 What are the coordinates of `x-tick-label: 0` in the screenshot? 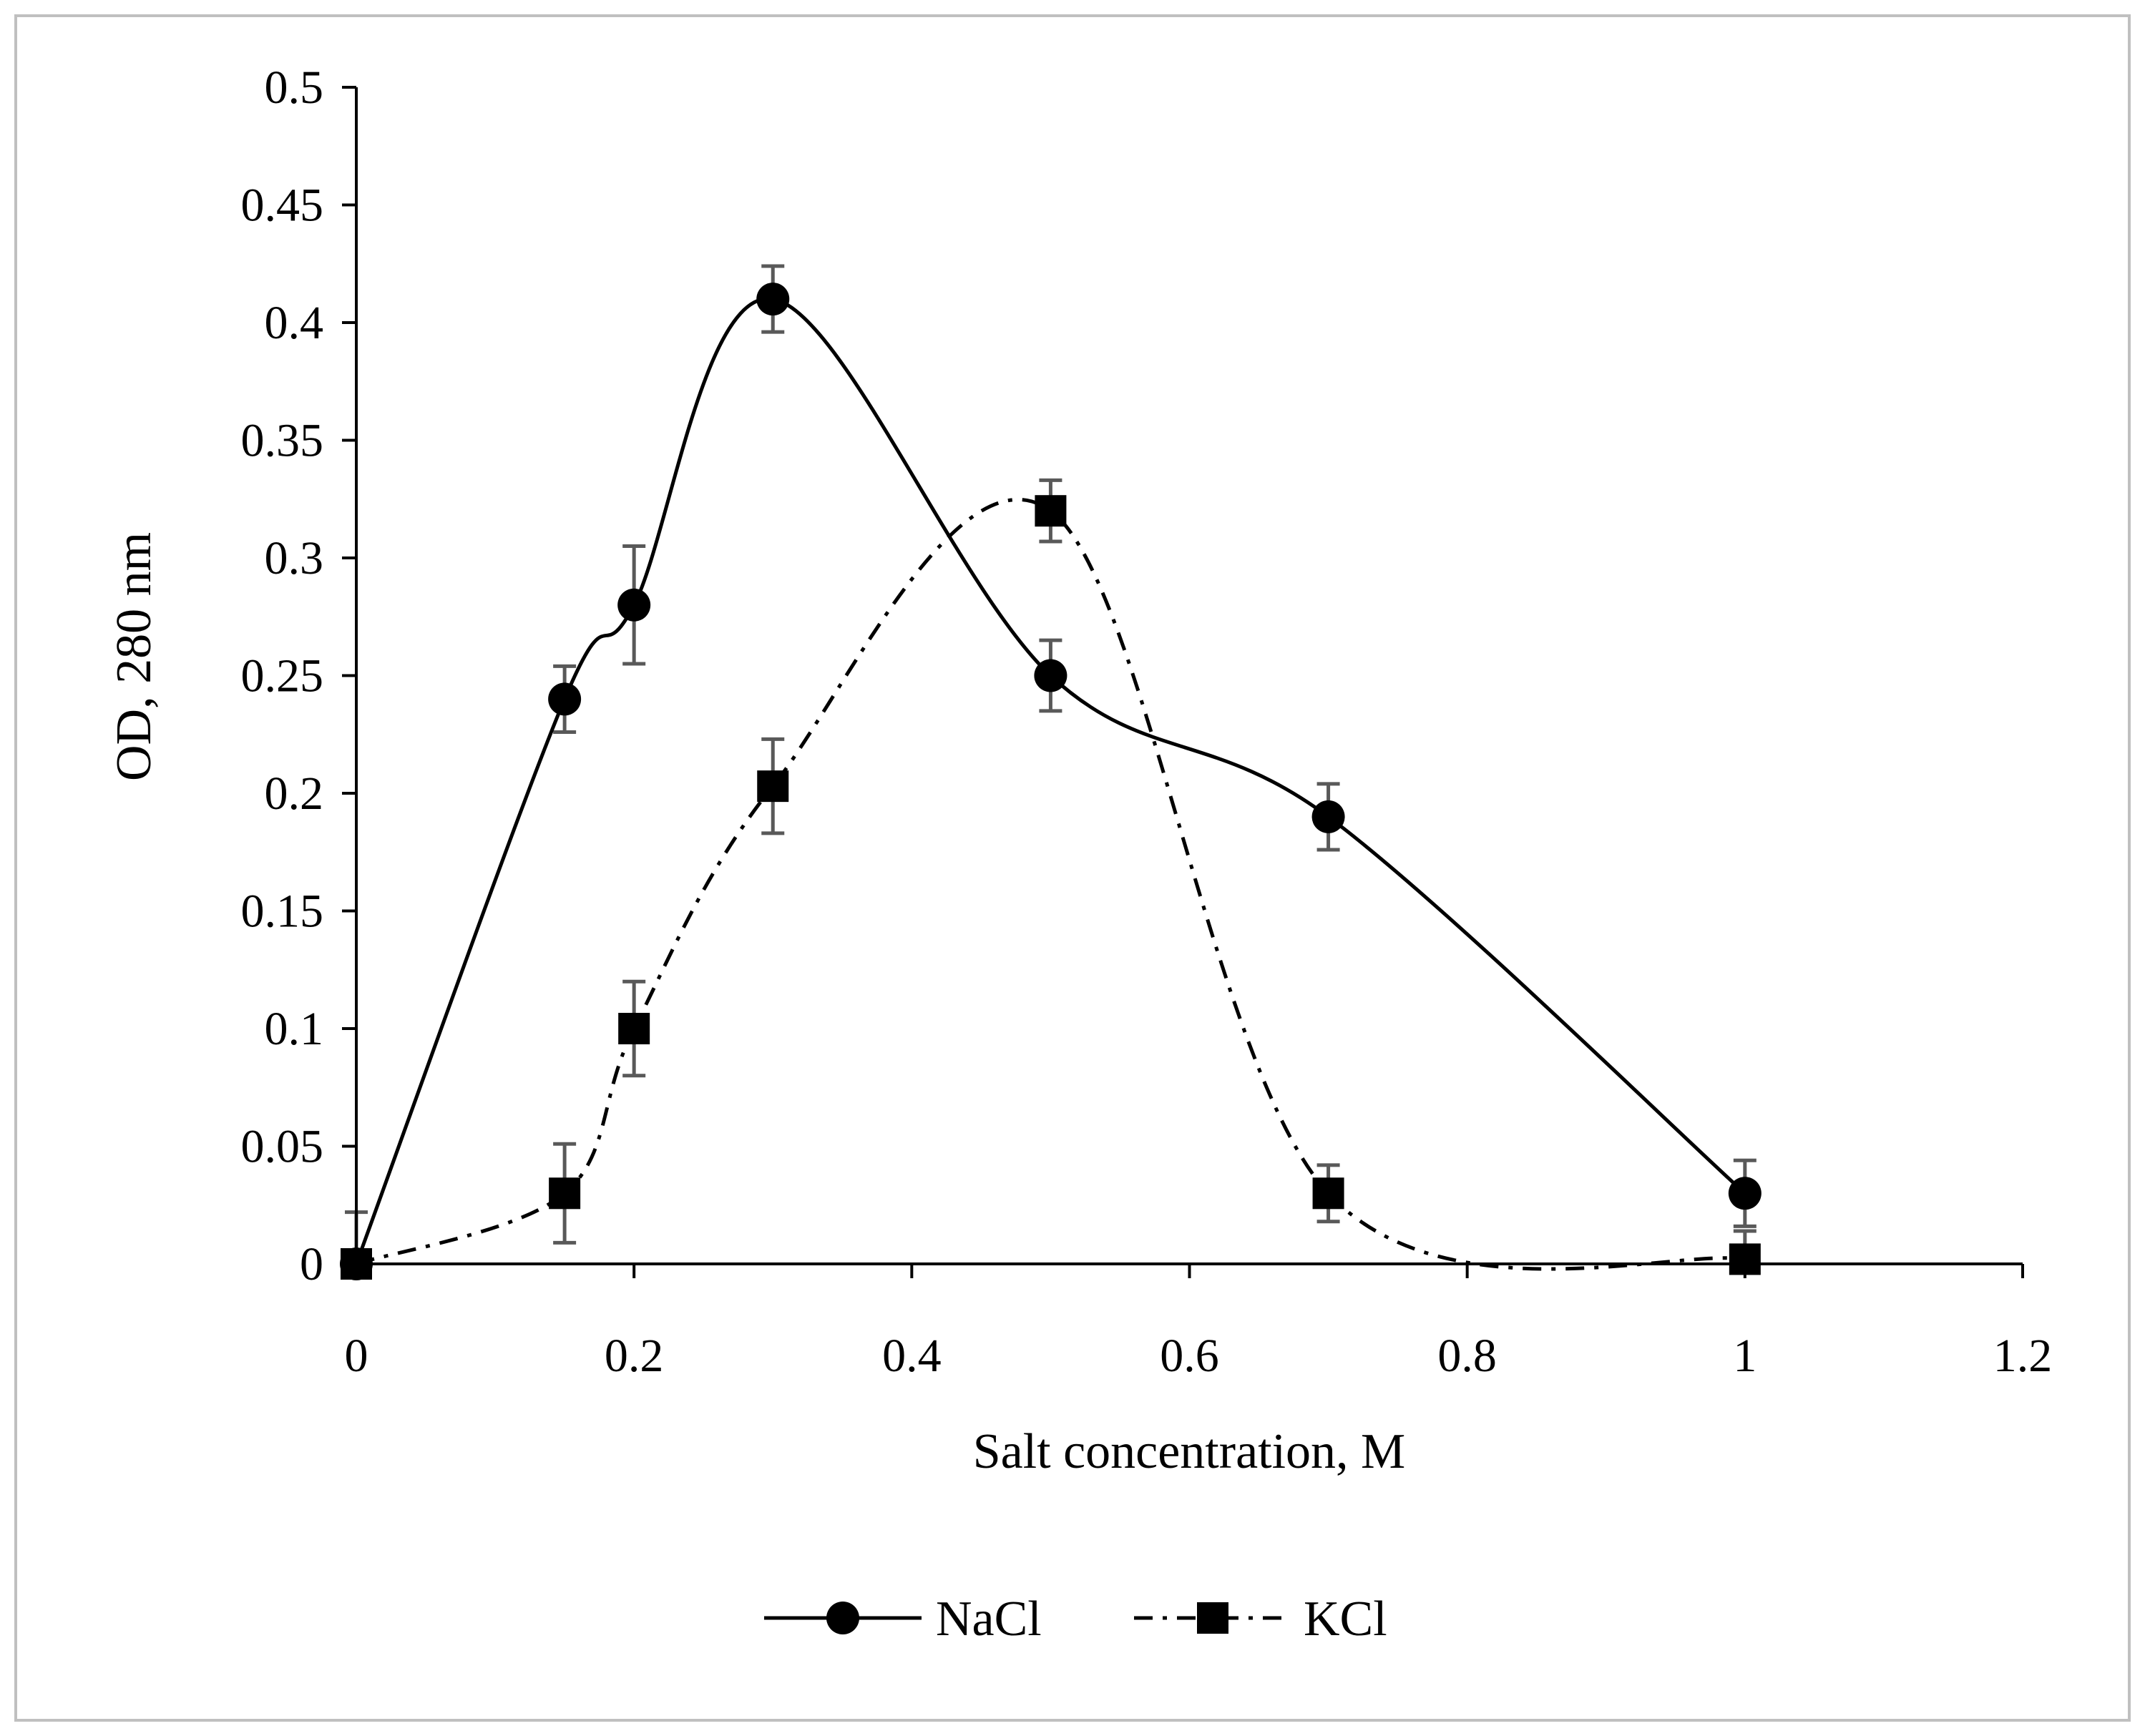 It's located at (356, 1356).